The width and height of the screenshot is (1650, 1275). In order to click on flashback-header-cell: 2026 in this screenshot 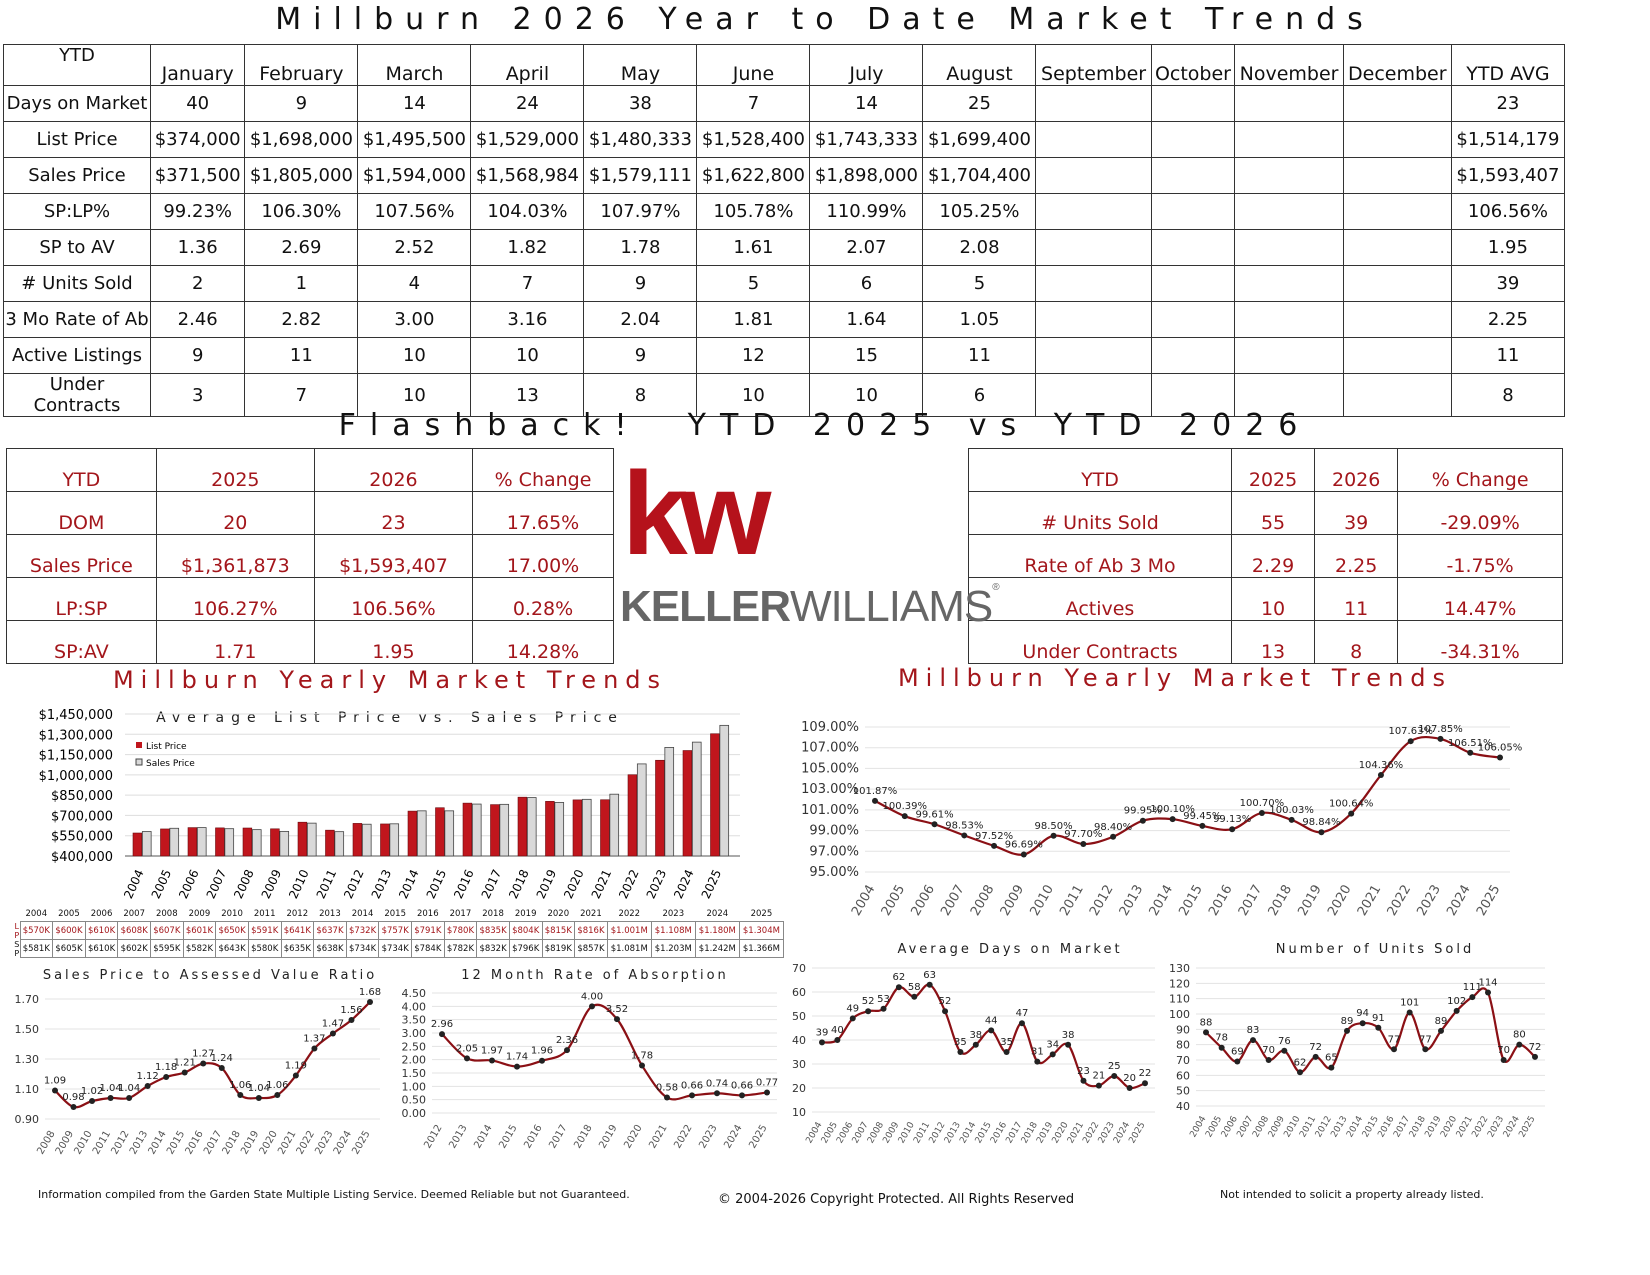, I will do `click(1356, 470)`.